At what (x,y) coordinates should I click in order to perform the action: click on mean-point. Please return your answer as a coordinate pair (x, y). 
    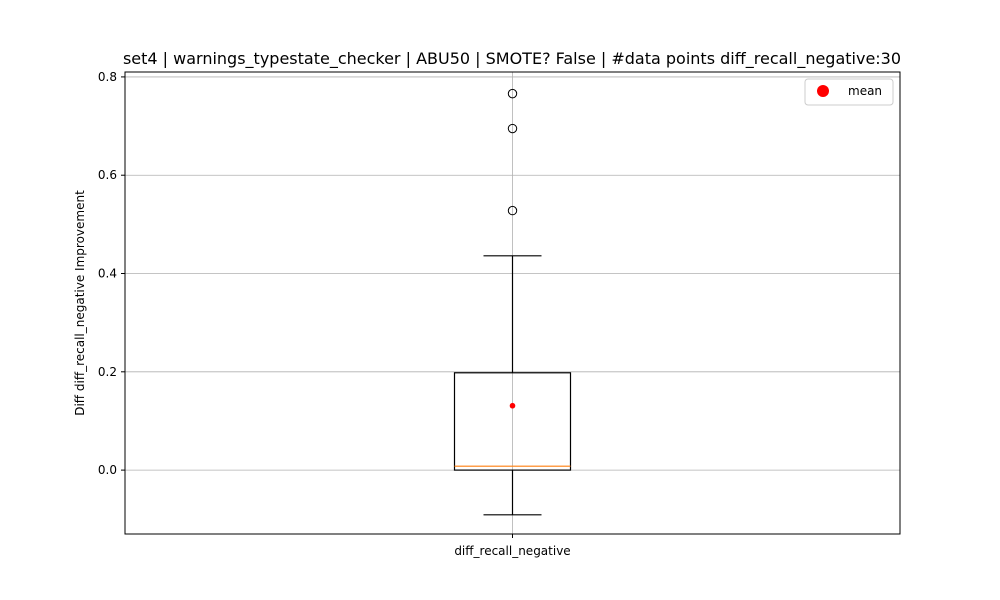
    Looking at the image, I should click on (512, 405).